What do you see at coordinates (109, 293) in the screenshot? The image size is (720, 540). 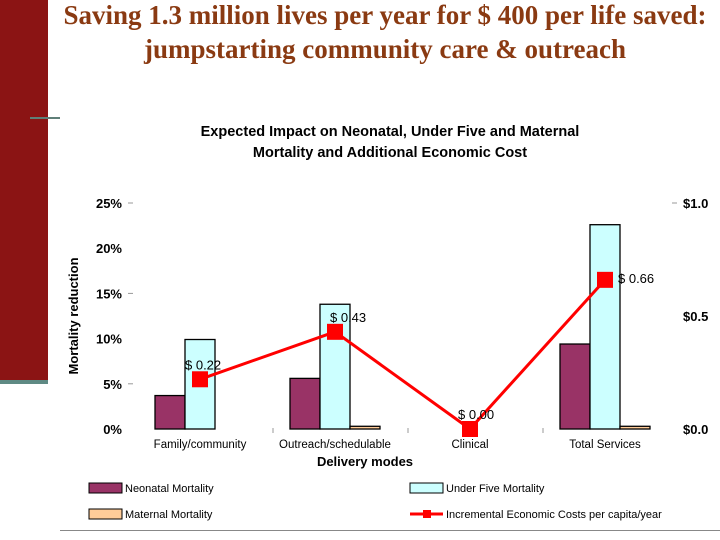 I see `y-tick-label: 15%` at bounding box center [109, 293].